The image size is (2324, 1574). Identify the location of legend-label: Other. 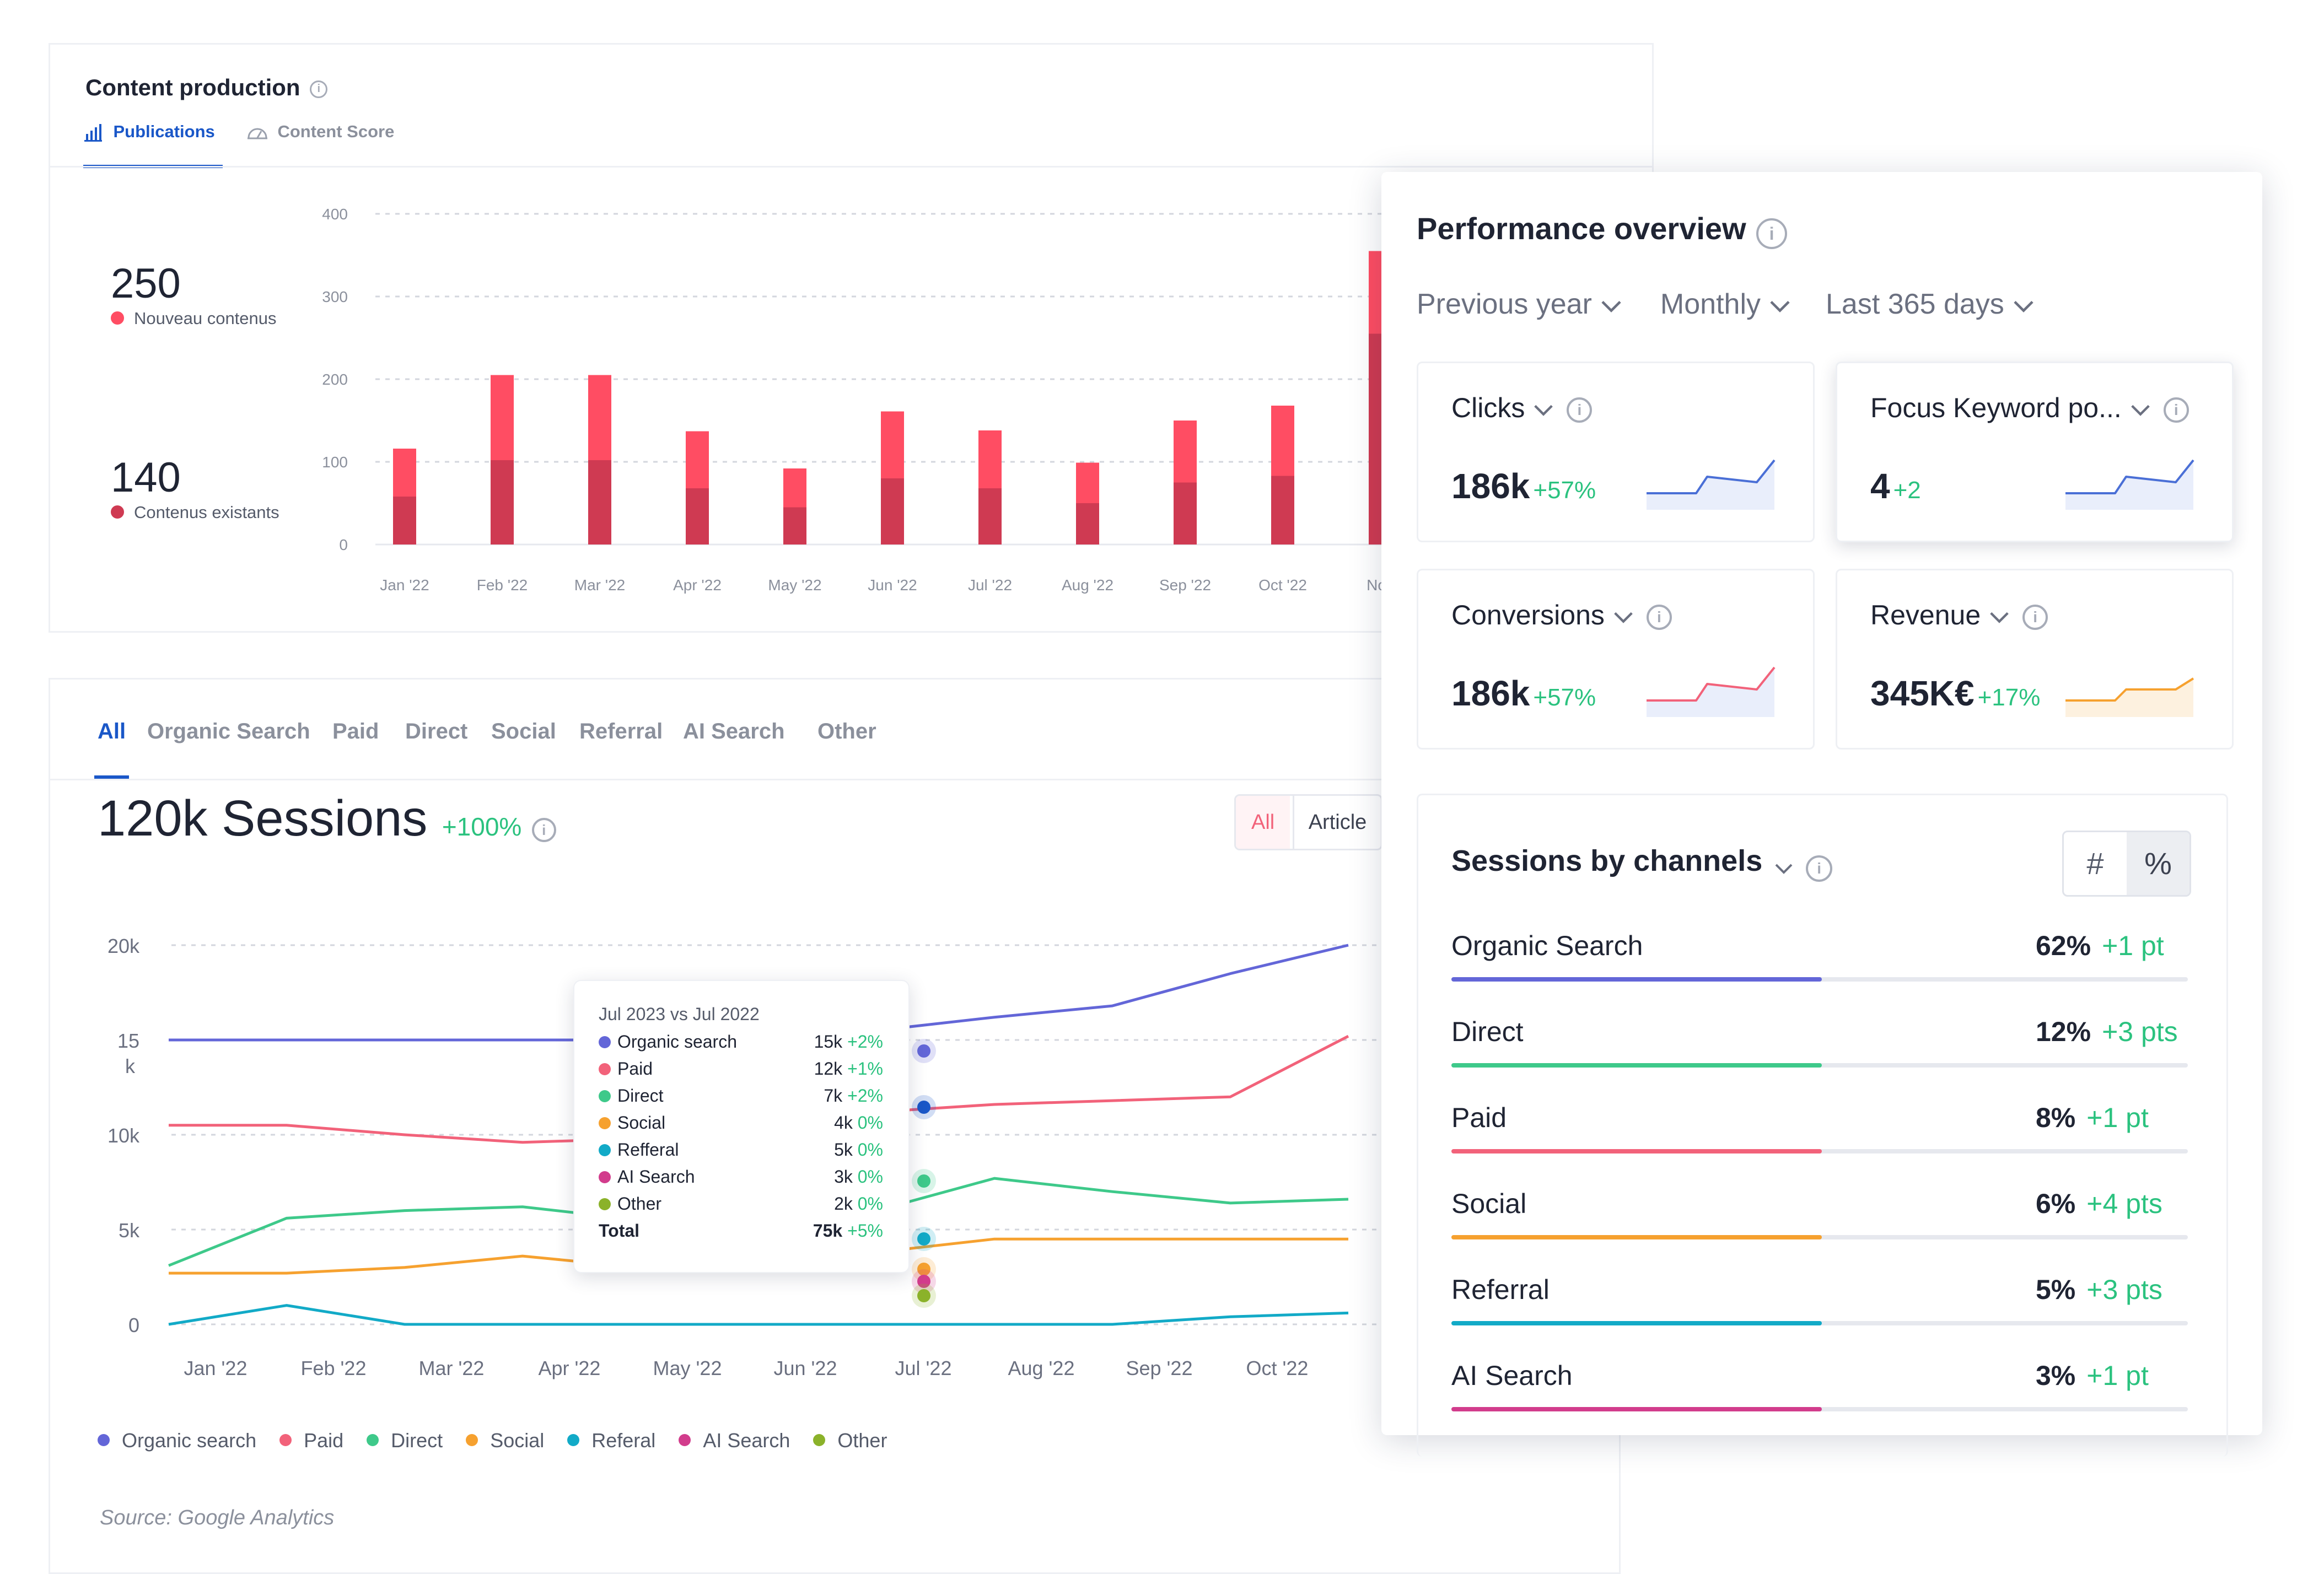
(862, 1440).